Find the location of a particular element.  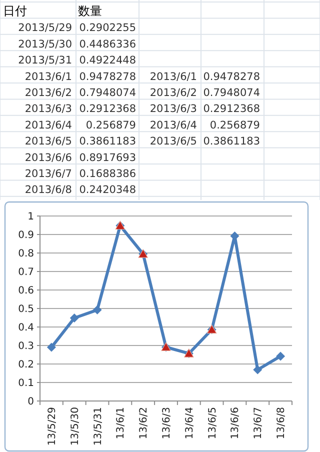

text: 日付 is located at coordinates (15, 11).